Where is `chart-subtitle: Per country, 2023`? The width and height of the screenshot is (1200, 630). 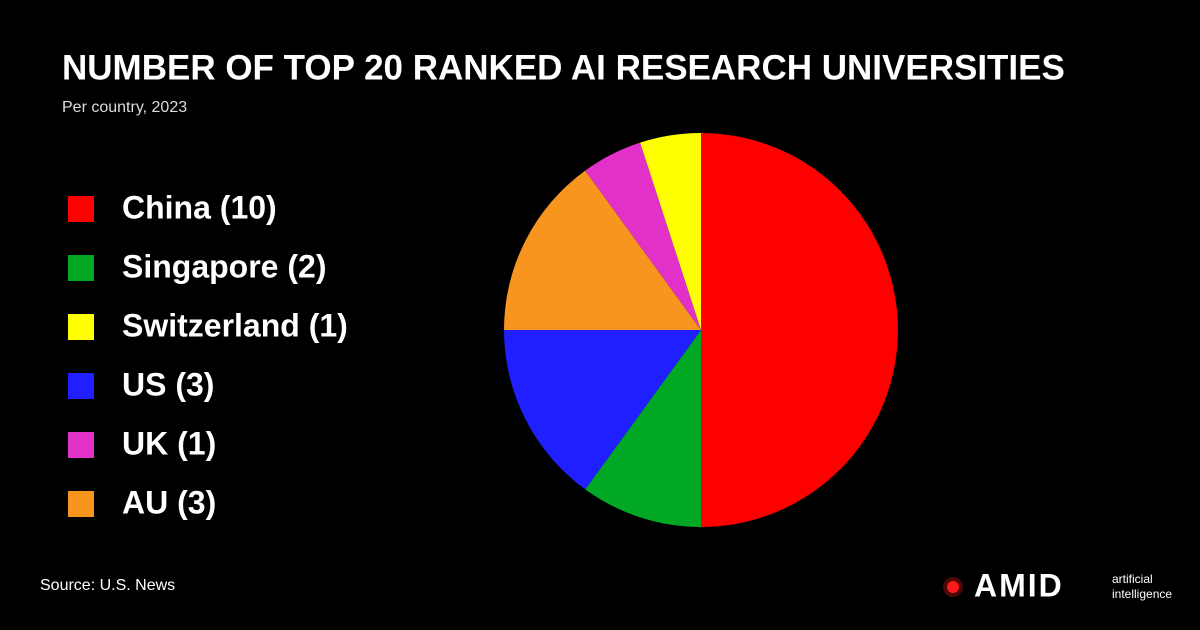
chart-subtitle: Per country, 2023 is located at coordinates (124, 107).